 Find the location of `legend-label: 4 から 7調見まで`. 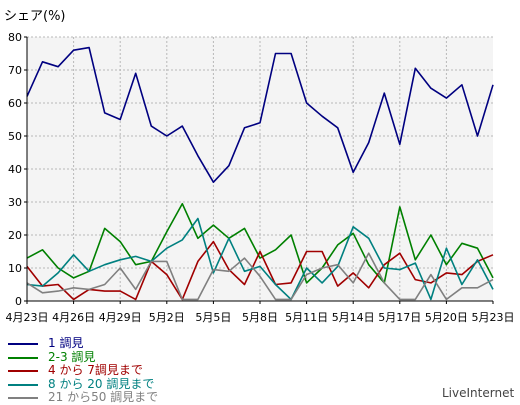

legend-label: 4 から 7調見まで is located at coordinates (95, 370).